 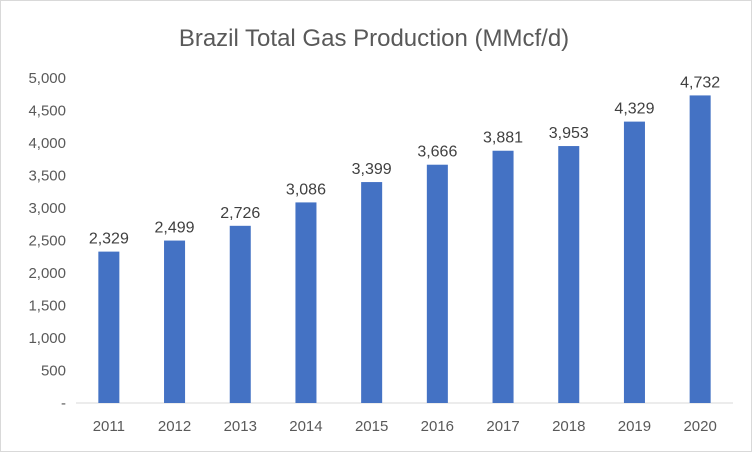 I want to click on y-tick-label: 5,000, so click(x=47, y=78).